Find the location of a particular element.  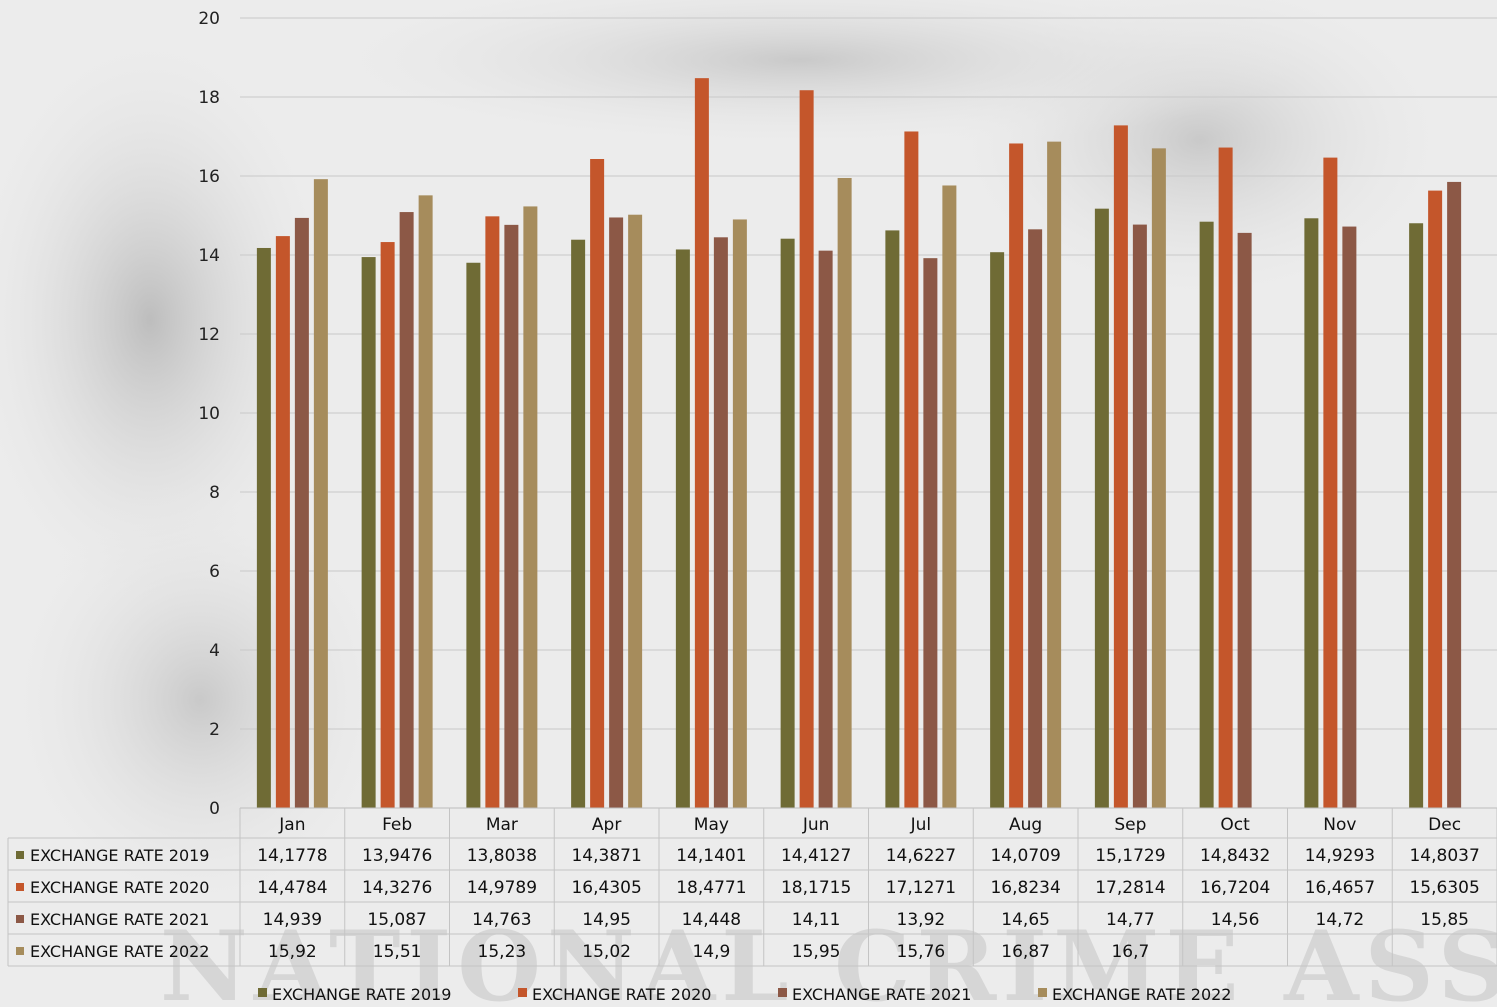

data-label: 15,6305 is located at coordinates (1444, 888).